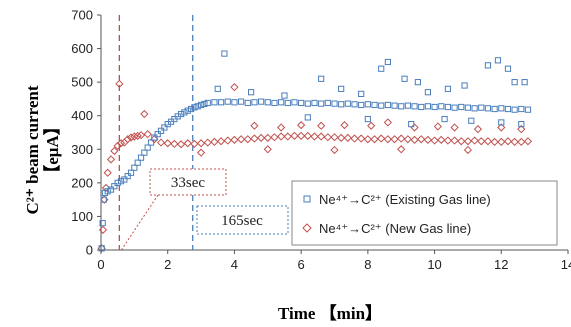 This screenshot has width=571, height=327. Describe the element at coordinates (52, 149) in the screenshot. I see `y-axis-title-line2: 【eμA】` at that location.